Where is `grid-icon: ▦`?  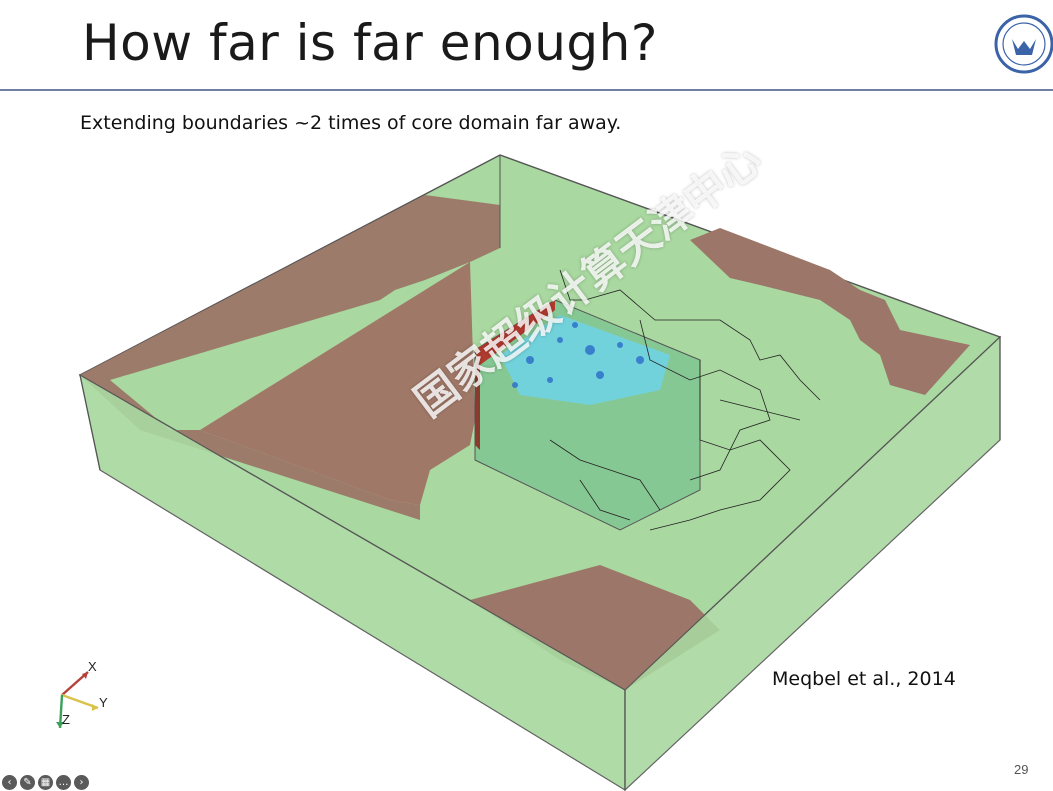
grid-icon: ▦ is located at coordinates (45, 782).